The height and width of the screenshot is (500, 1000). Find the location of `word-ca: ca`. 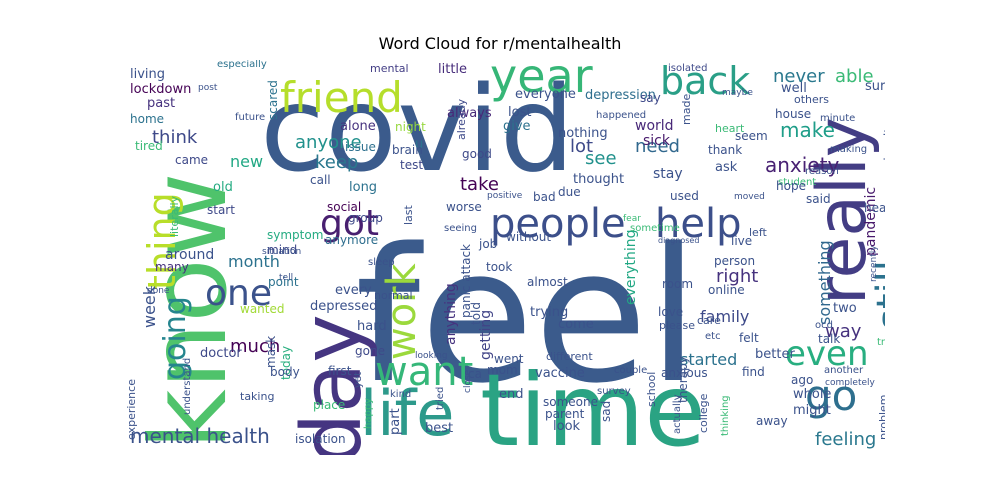

word-ca: ca is located at coordinates (475, 374).